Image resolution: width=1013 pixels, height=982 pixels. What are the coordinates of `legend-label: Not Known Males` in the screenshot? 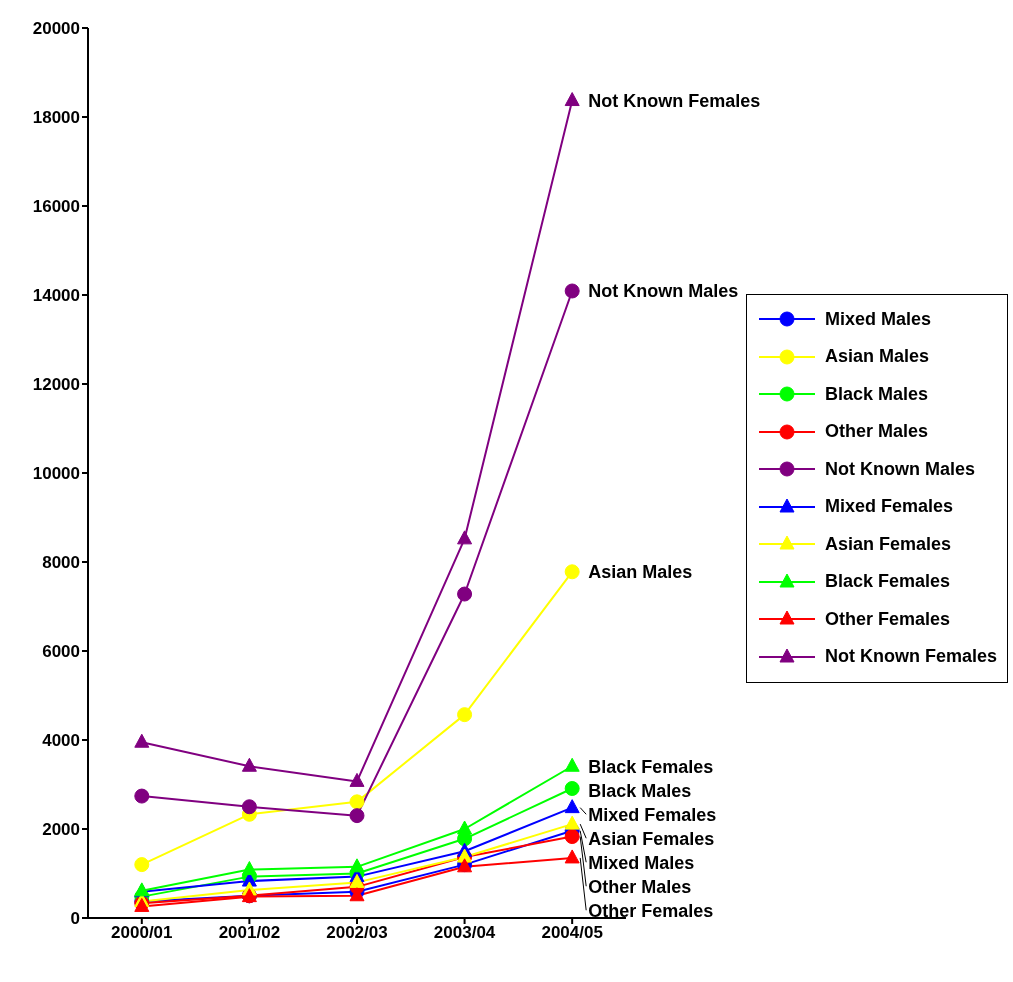 It's located at (899, 469).